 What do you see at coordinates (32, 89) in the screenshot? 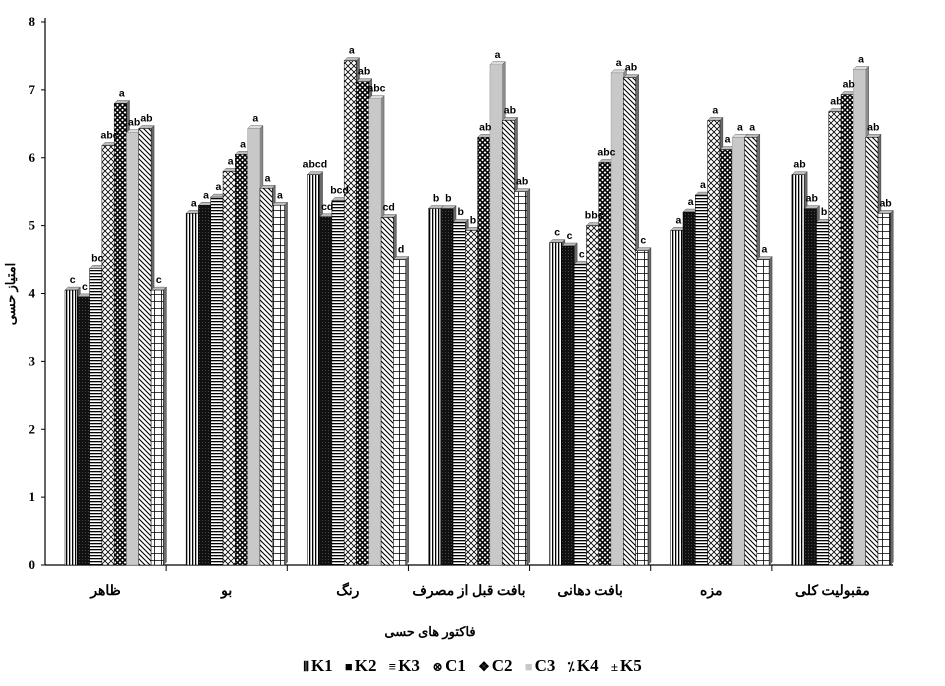
I see `y-tick-label: 7` at bounding box center [32, 89].